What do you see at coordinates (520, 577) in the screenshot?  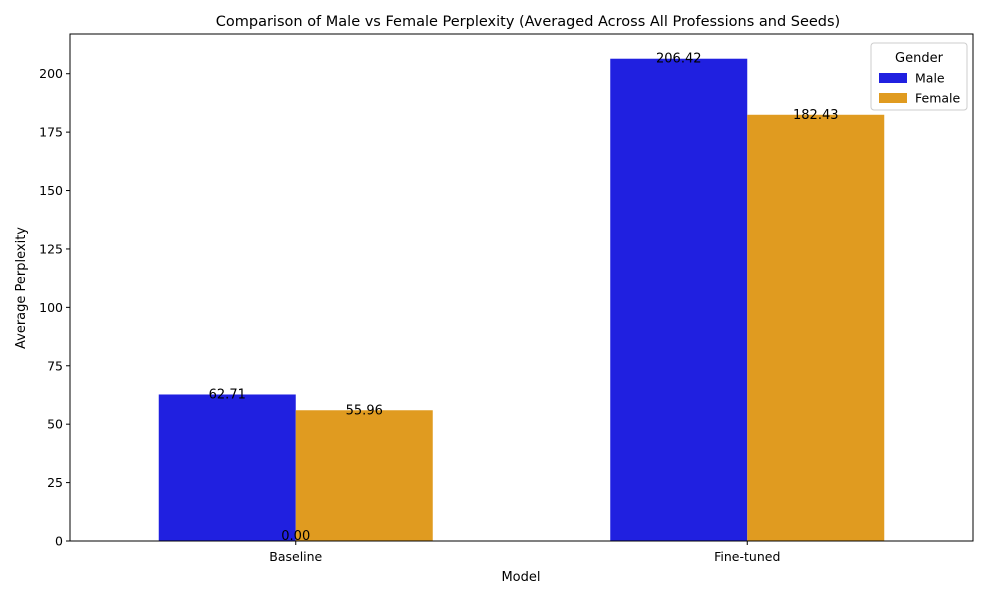 I see `x-axis-label: Model` at bounding box center [520, 577].